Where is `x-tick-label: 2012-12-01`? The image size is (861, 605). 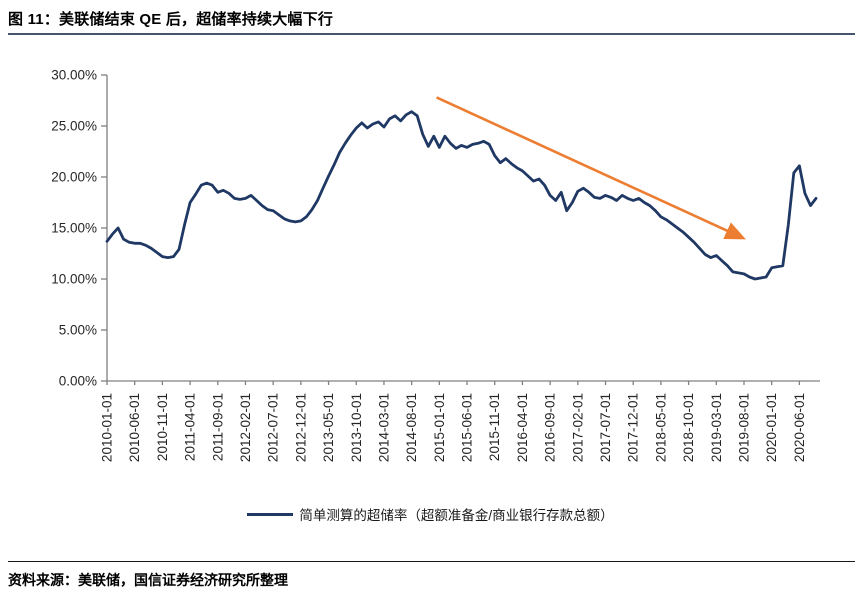 x-tick-label: 2012-12-01 is located at coordinates (300, 427).